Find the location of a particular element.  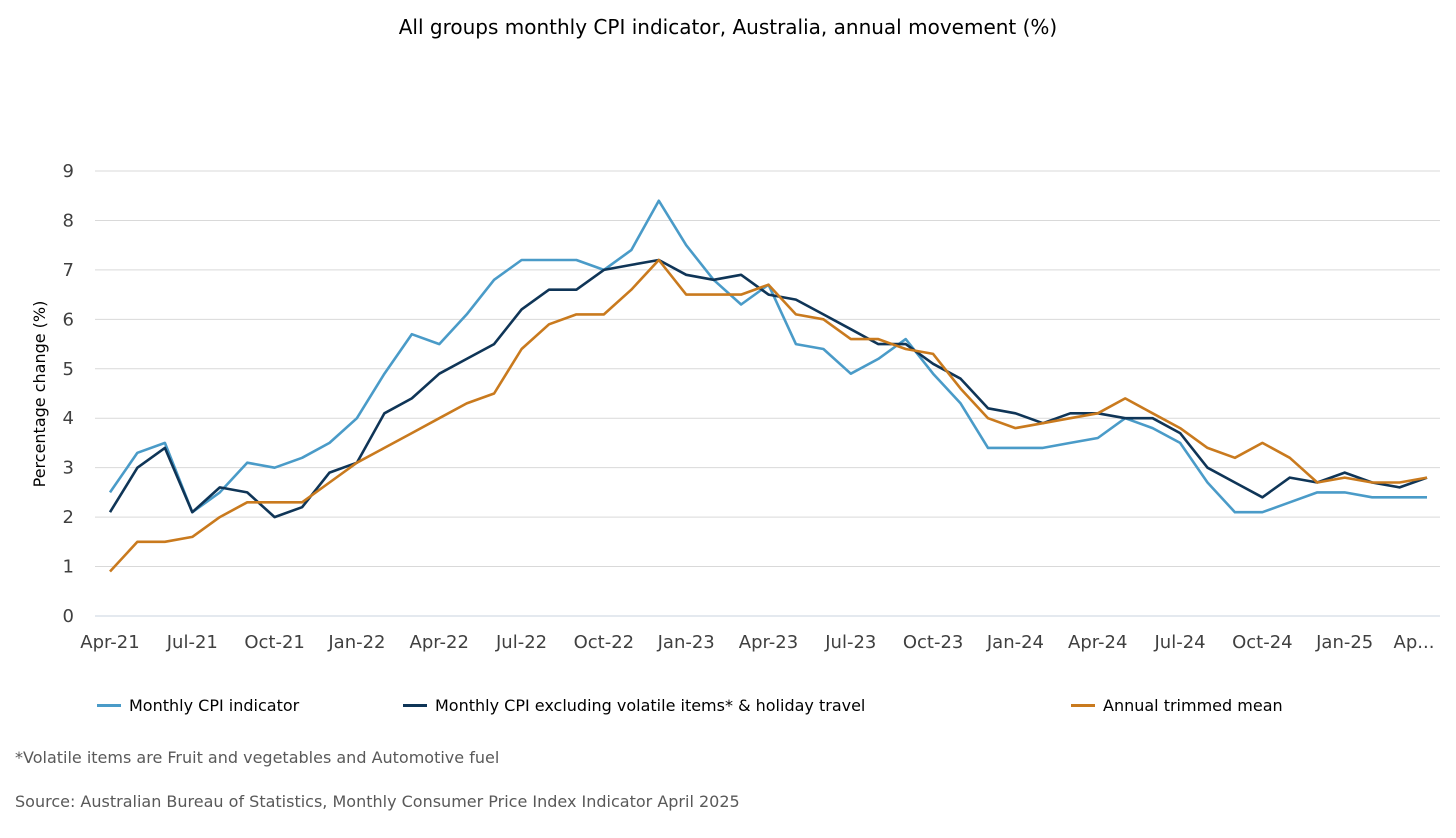

y-tick-label: 7 is located at coordinates (68, 270).